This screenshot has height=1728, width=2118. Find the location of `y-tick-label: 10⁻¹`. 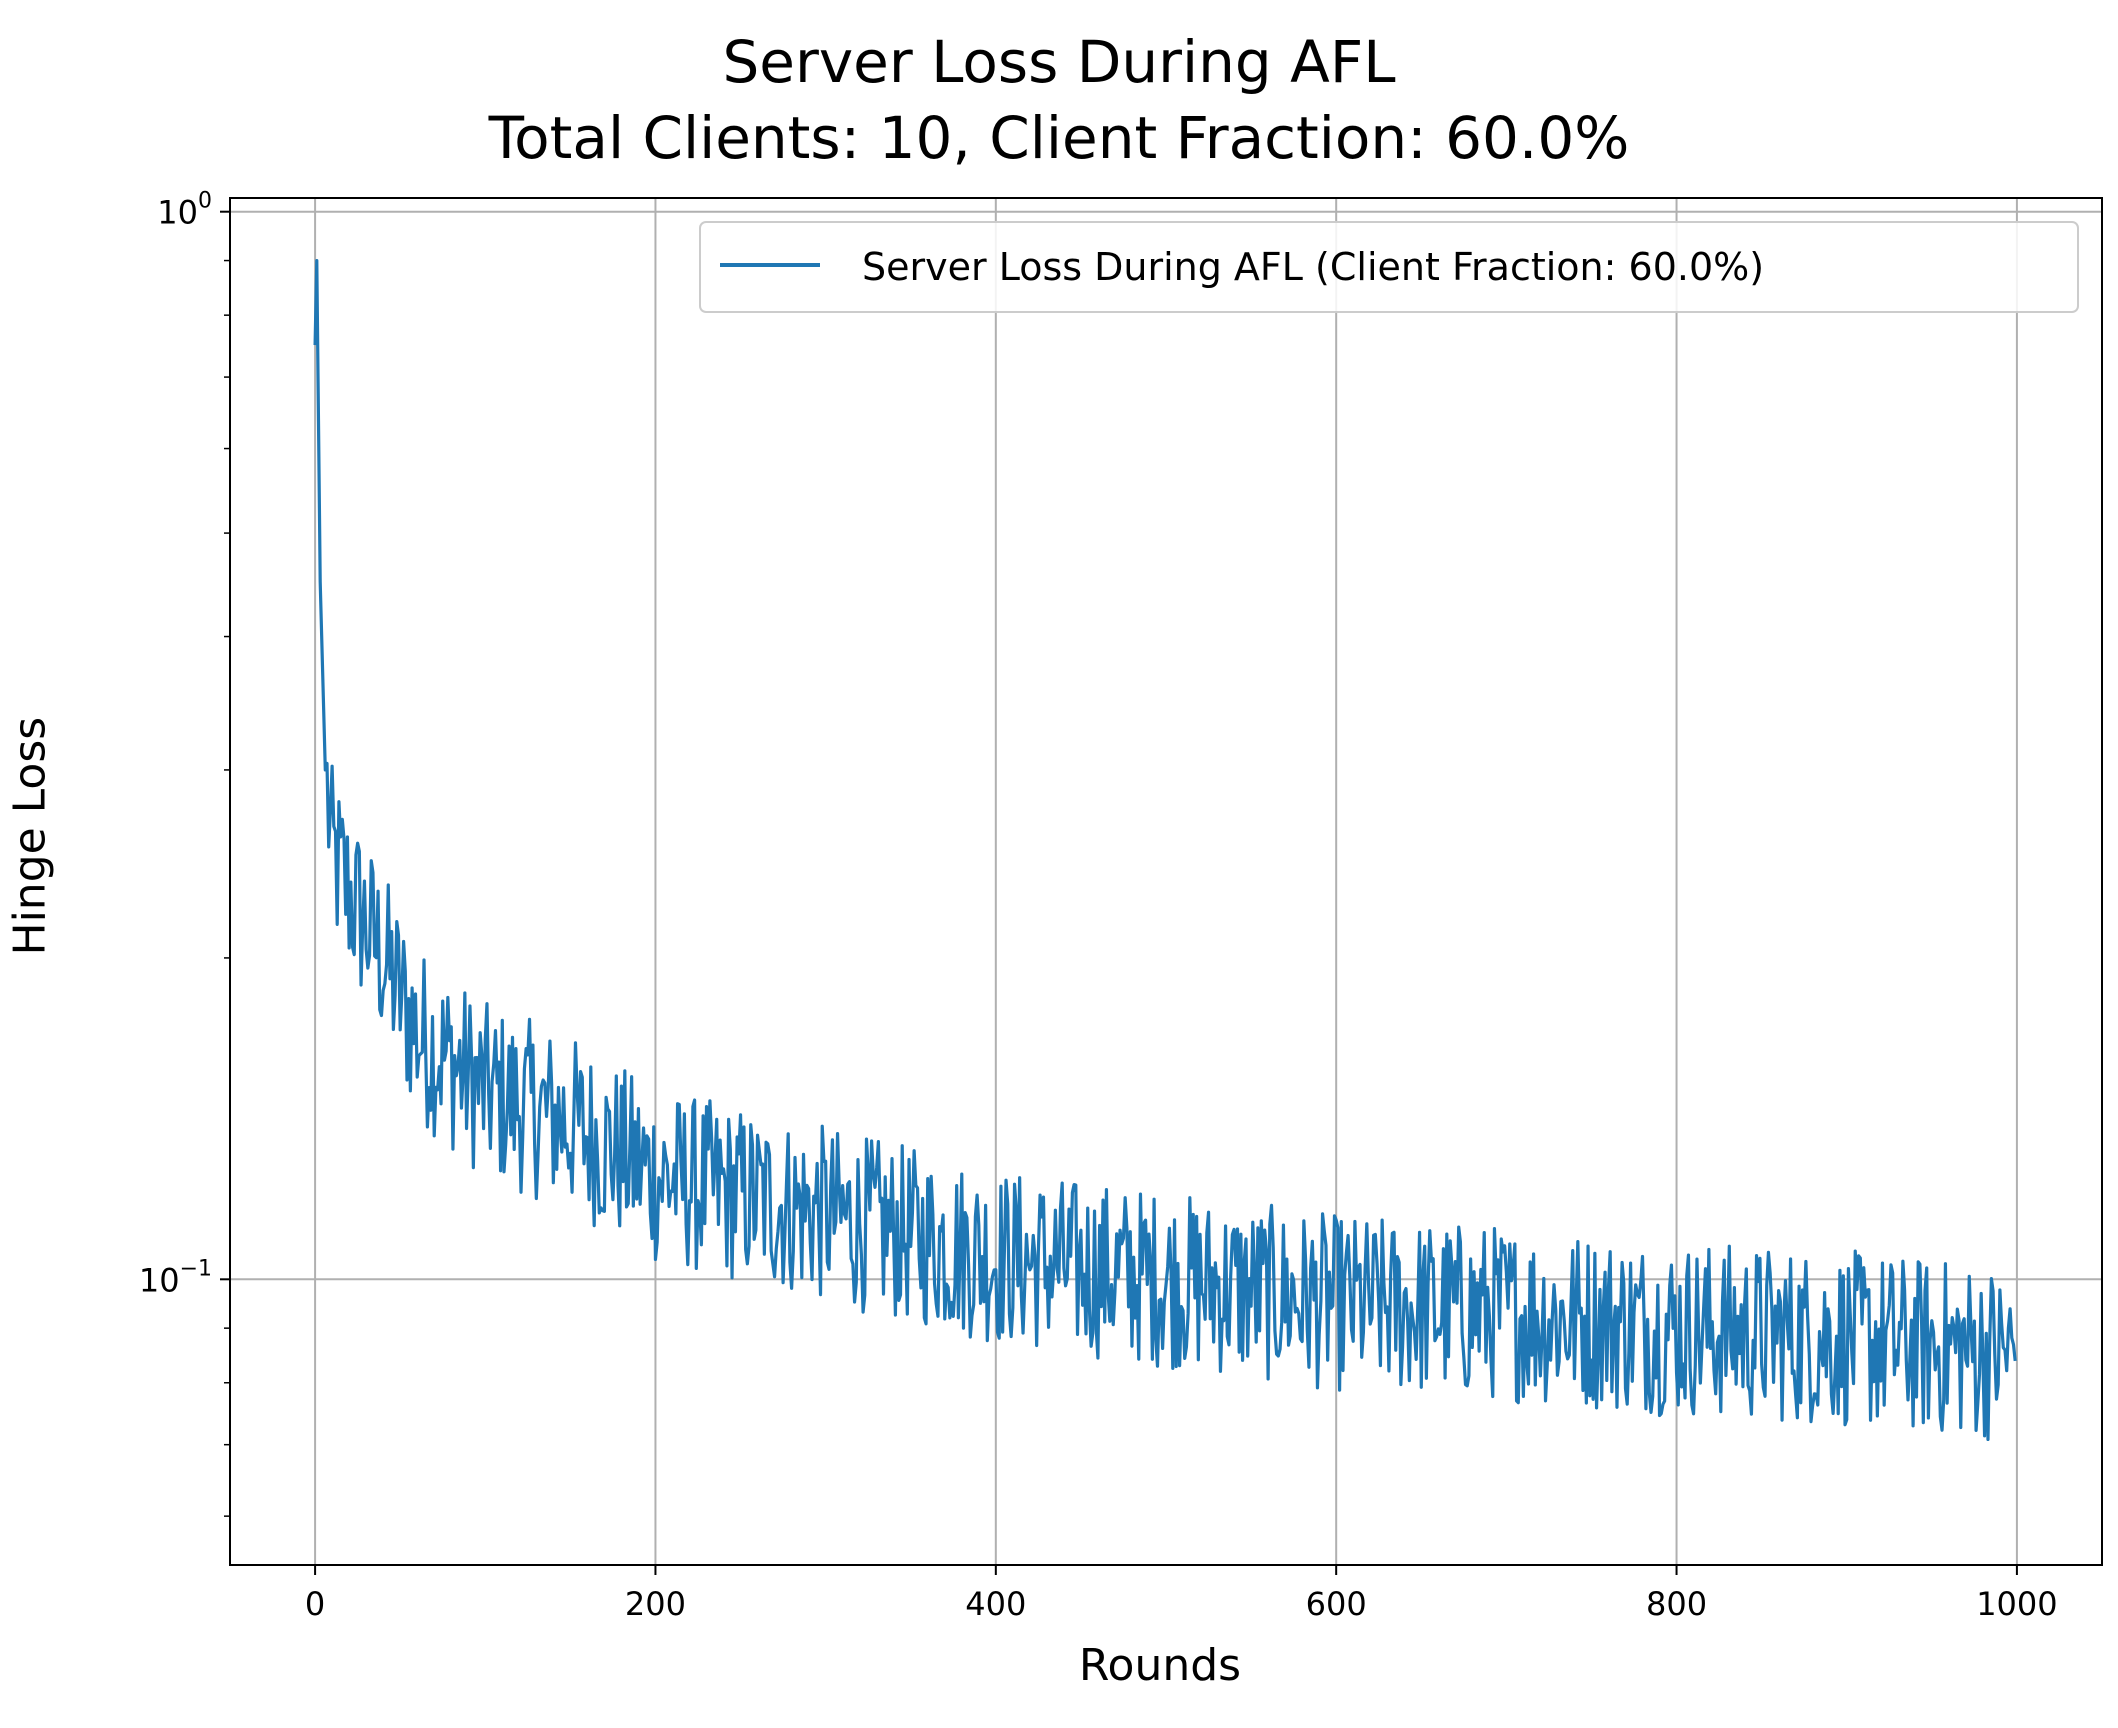

y-tick-label: 10⁻¹ is located at coordinates (175, 1277).